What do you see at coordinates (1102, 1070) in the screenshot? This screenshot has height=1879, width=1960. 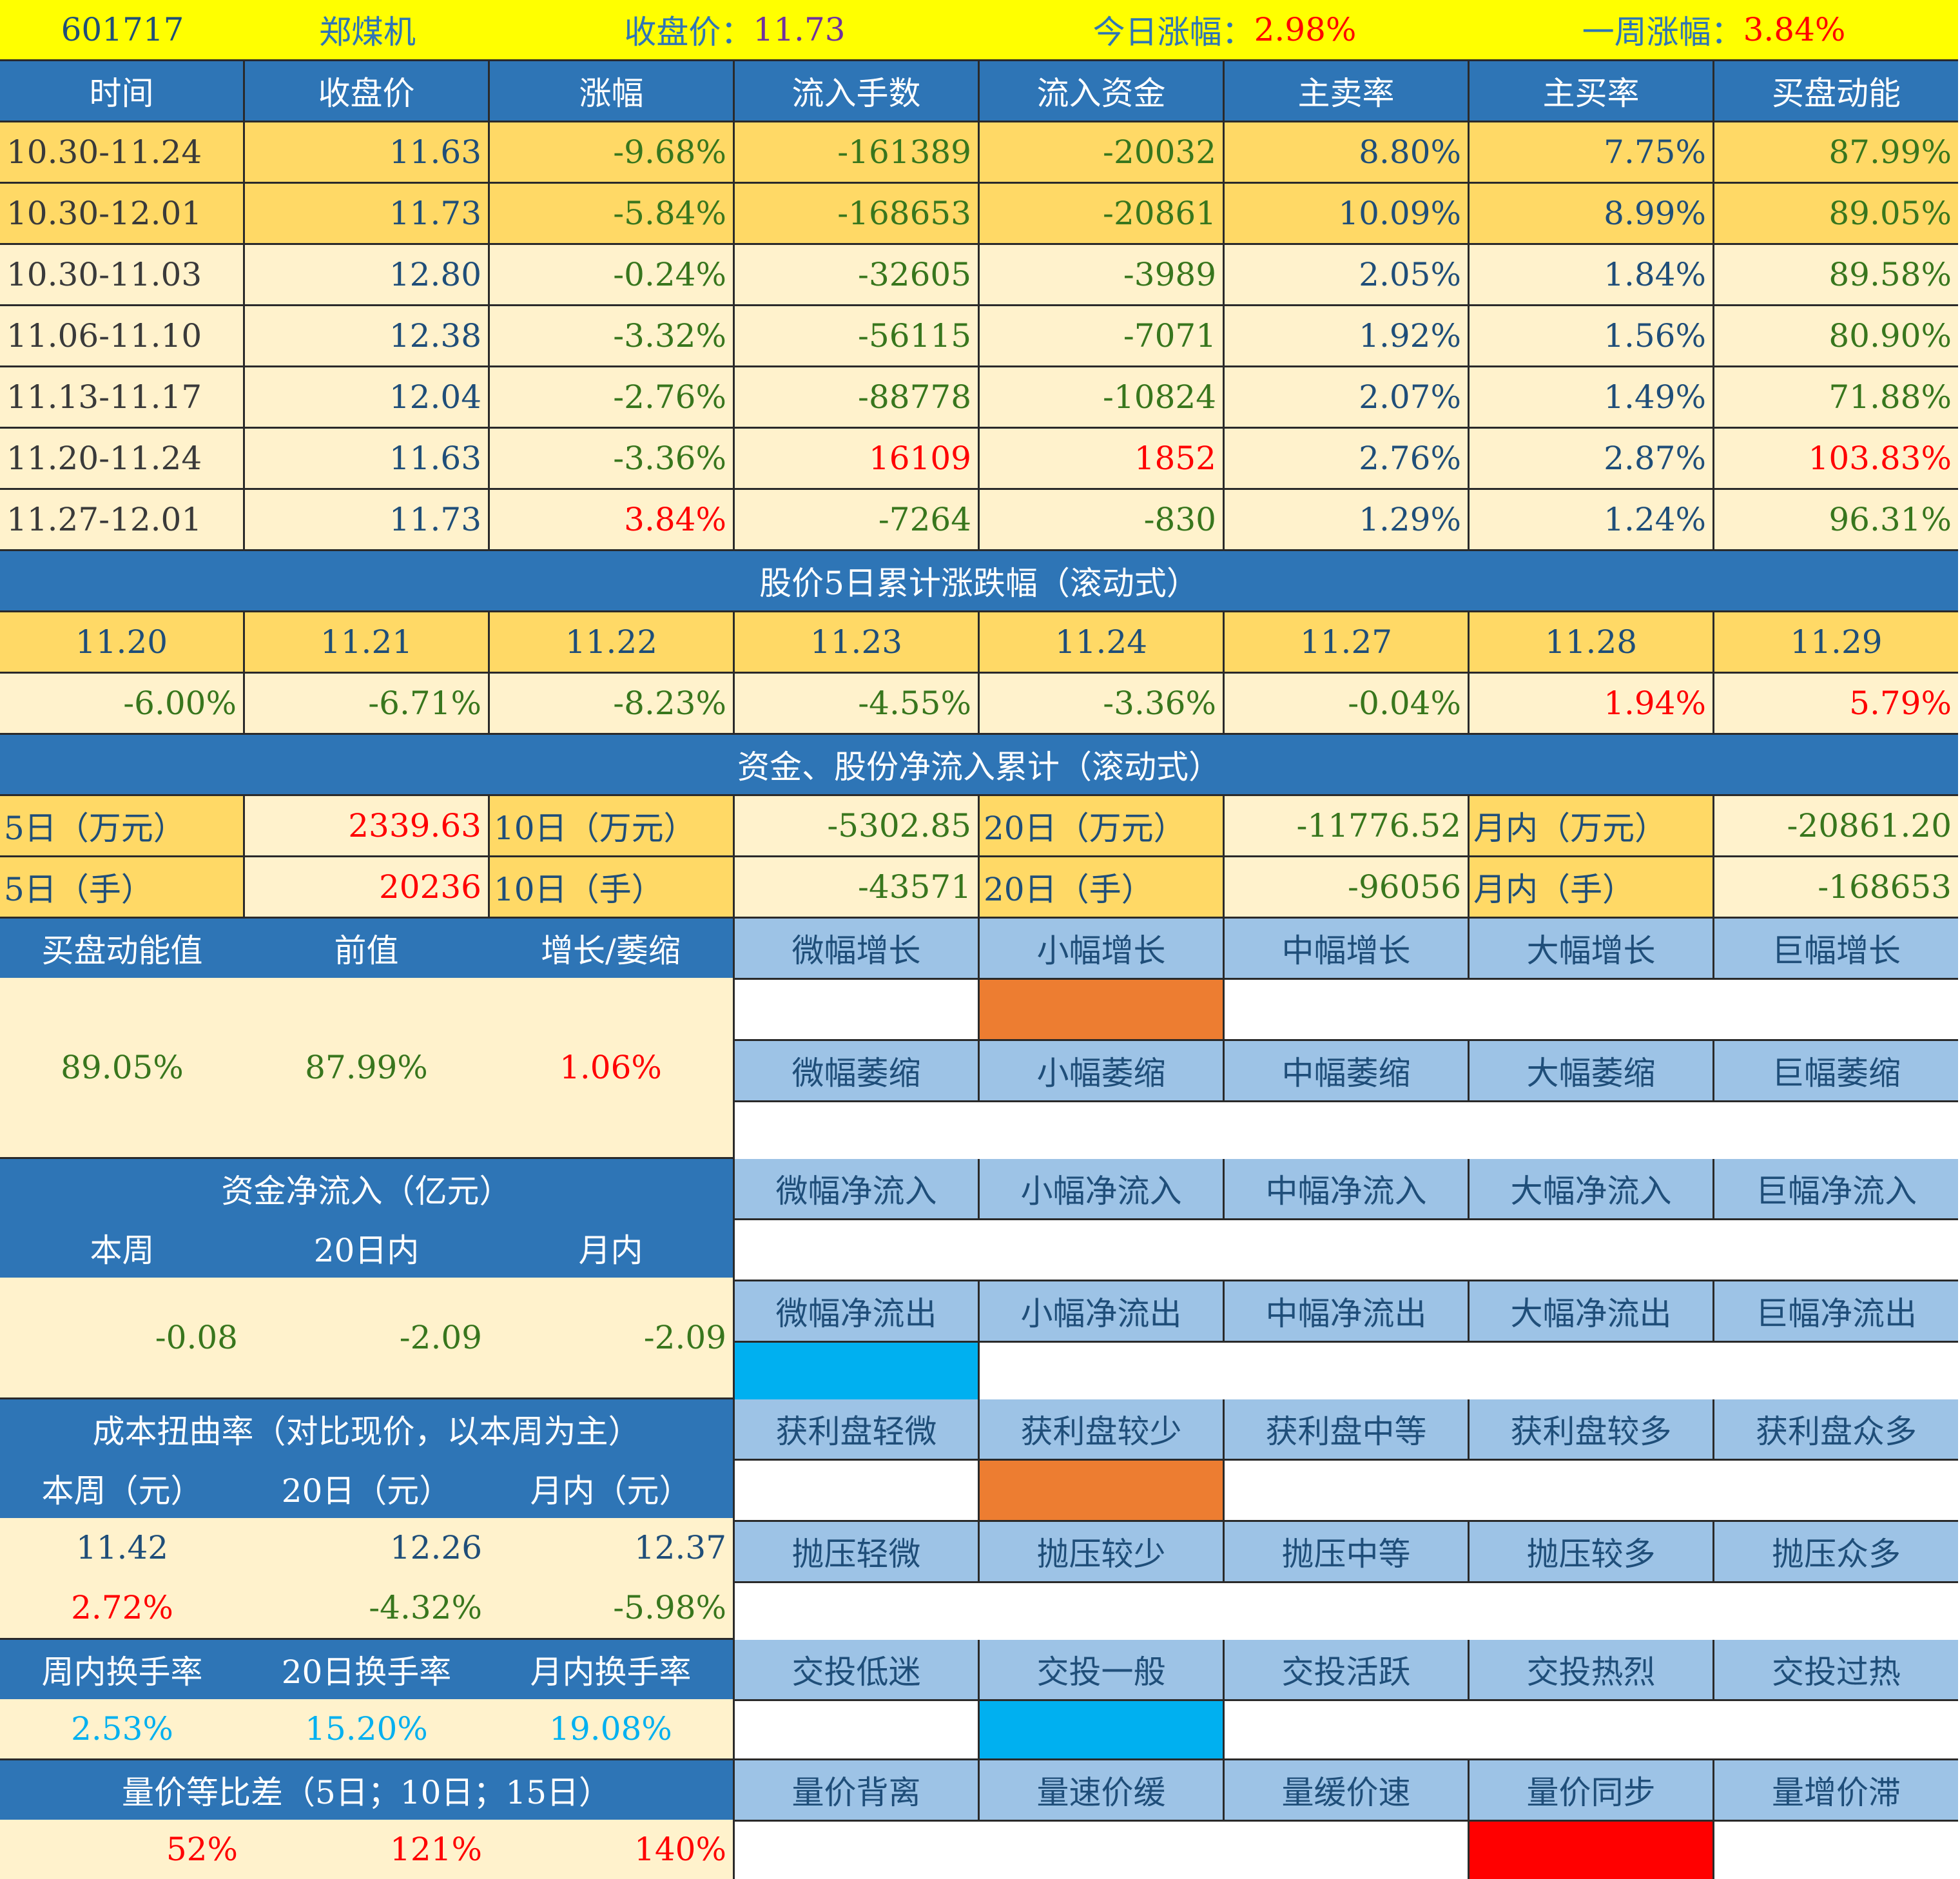 I see `shrink-label: 小幅萎缩` at bounding box center [1102, 1070].